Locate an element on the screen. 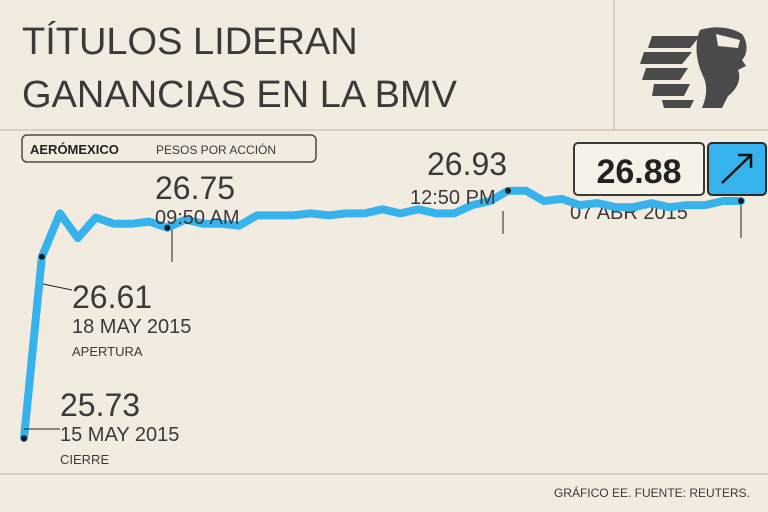 The height and width of the screenshot is (512, 768). annotation-label: CIERRE is located at coordinates (84, 459).